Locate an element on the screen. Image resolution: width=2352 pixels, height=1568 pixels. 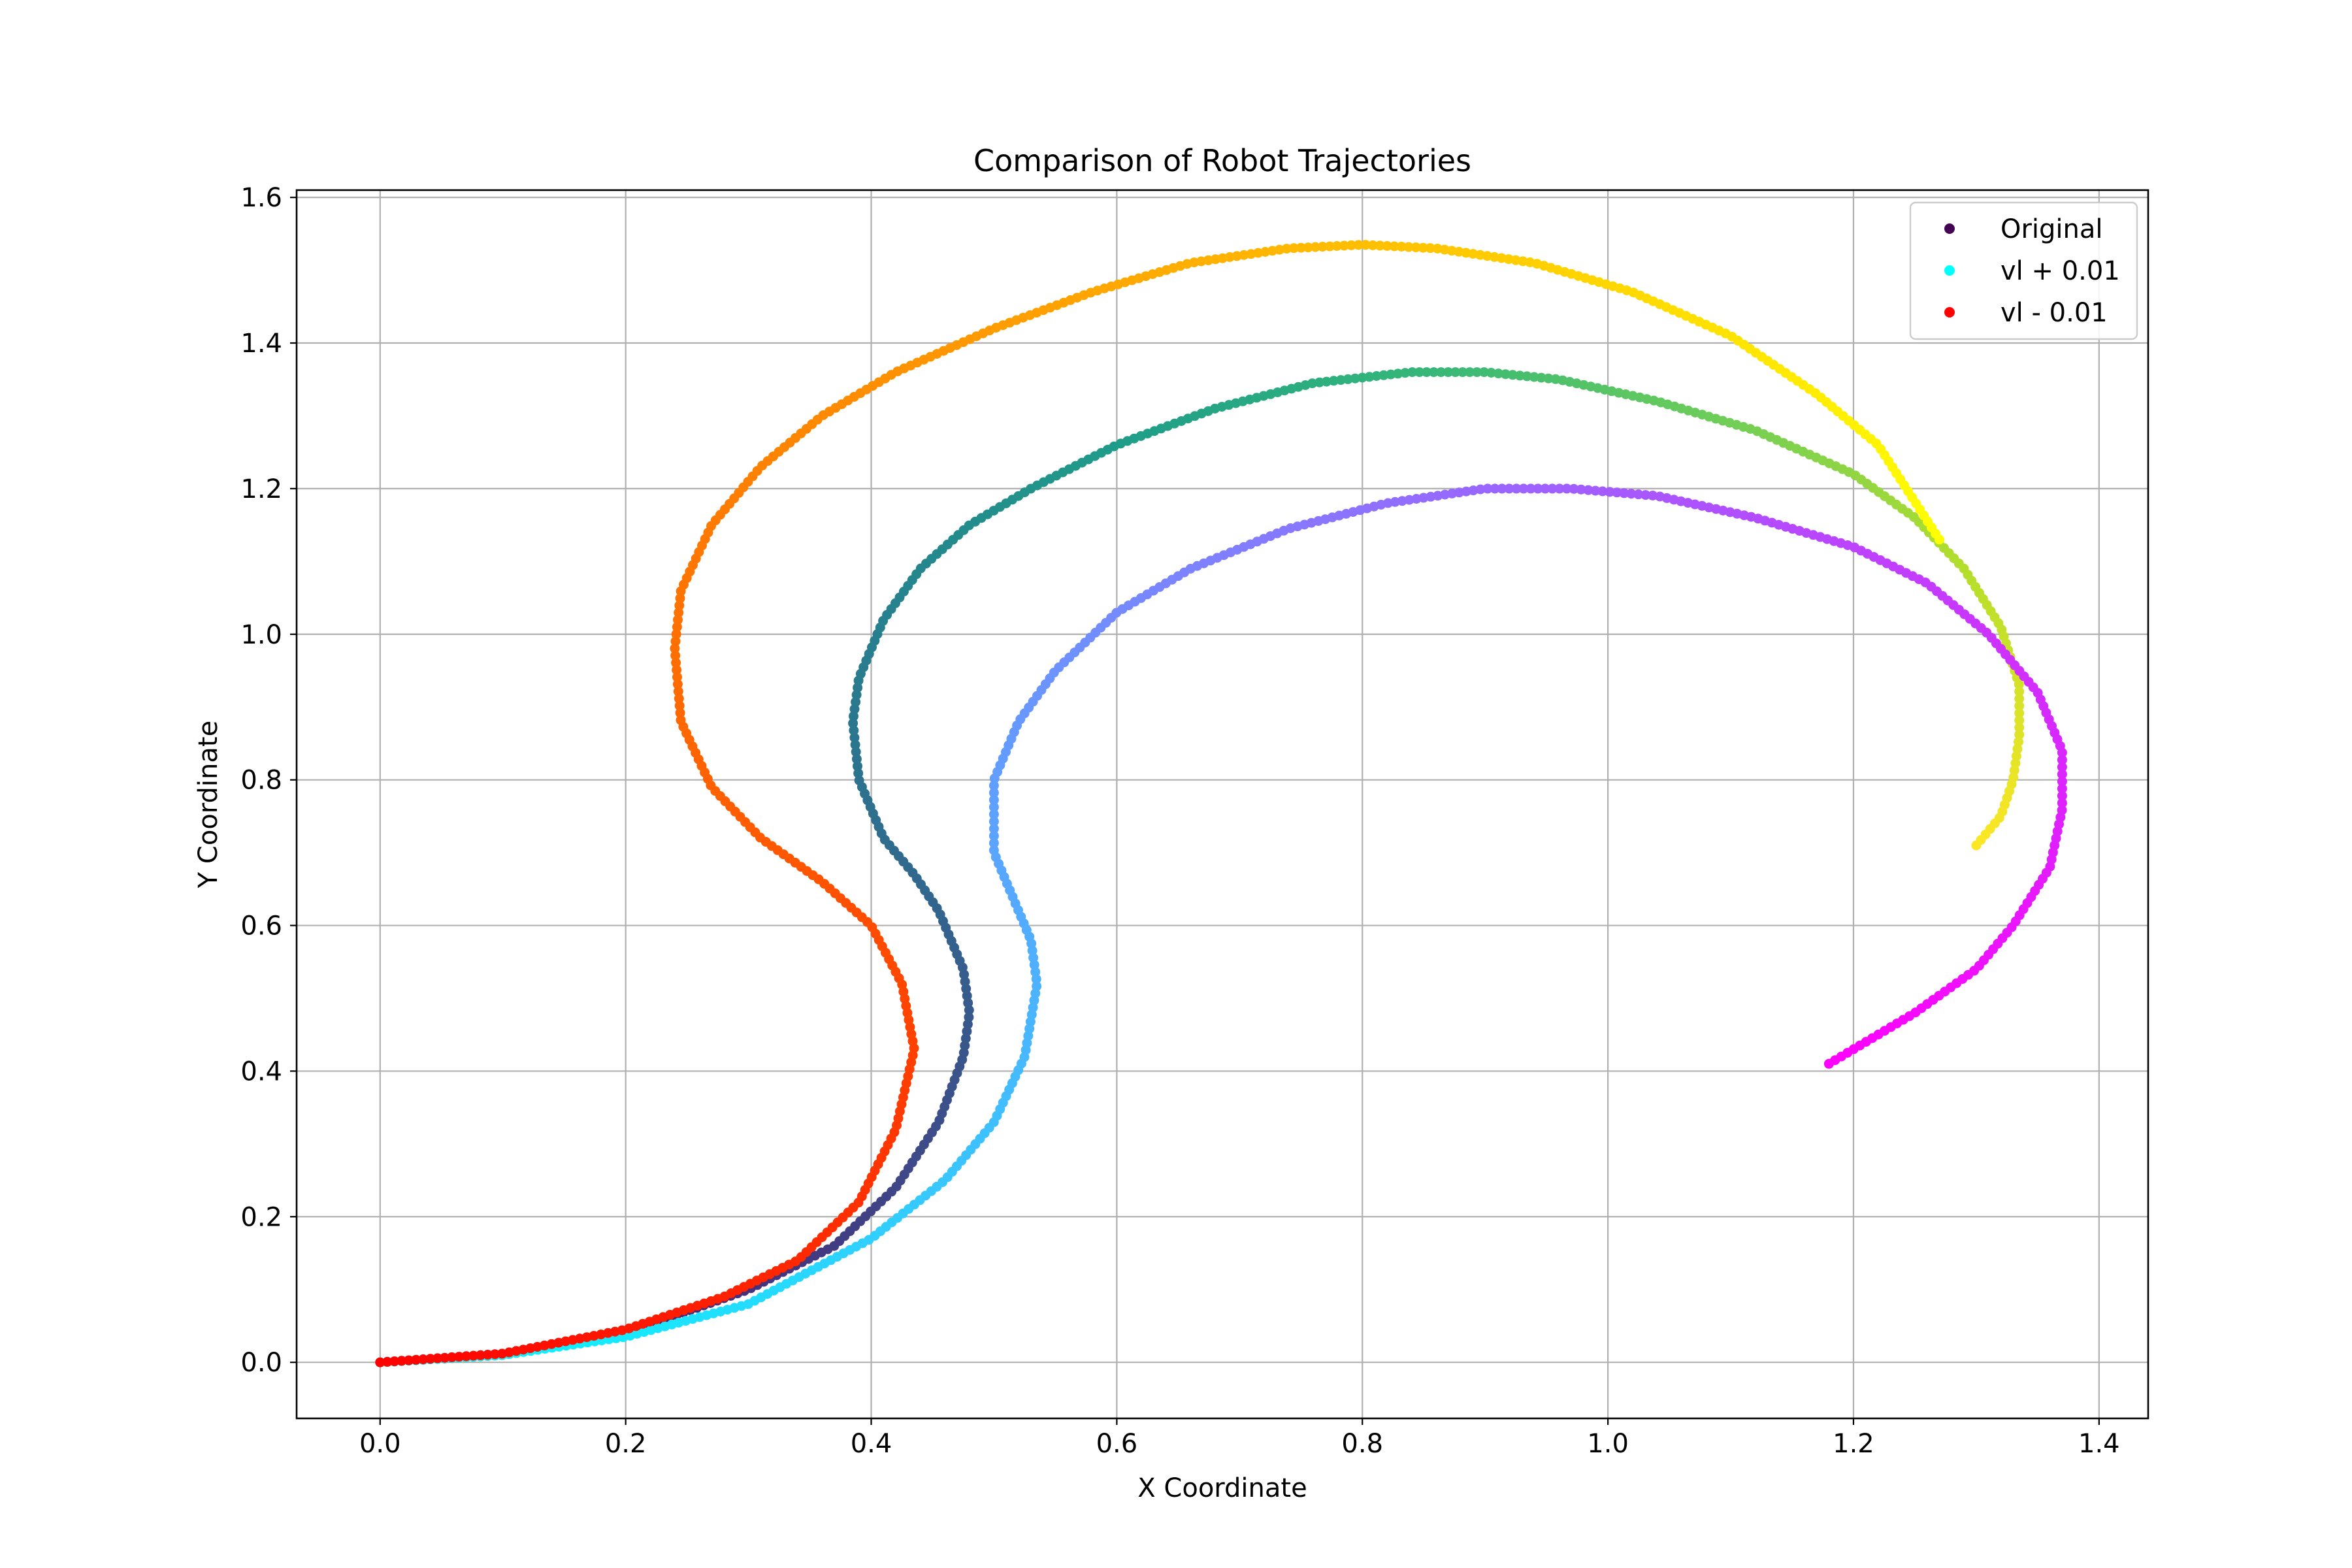
y-tick-label: 1.0 is located at coordinates (261, 635).